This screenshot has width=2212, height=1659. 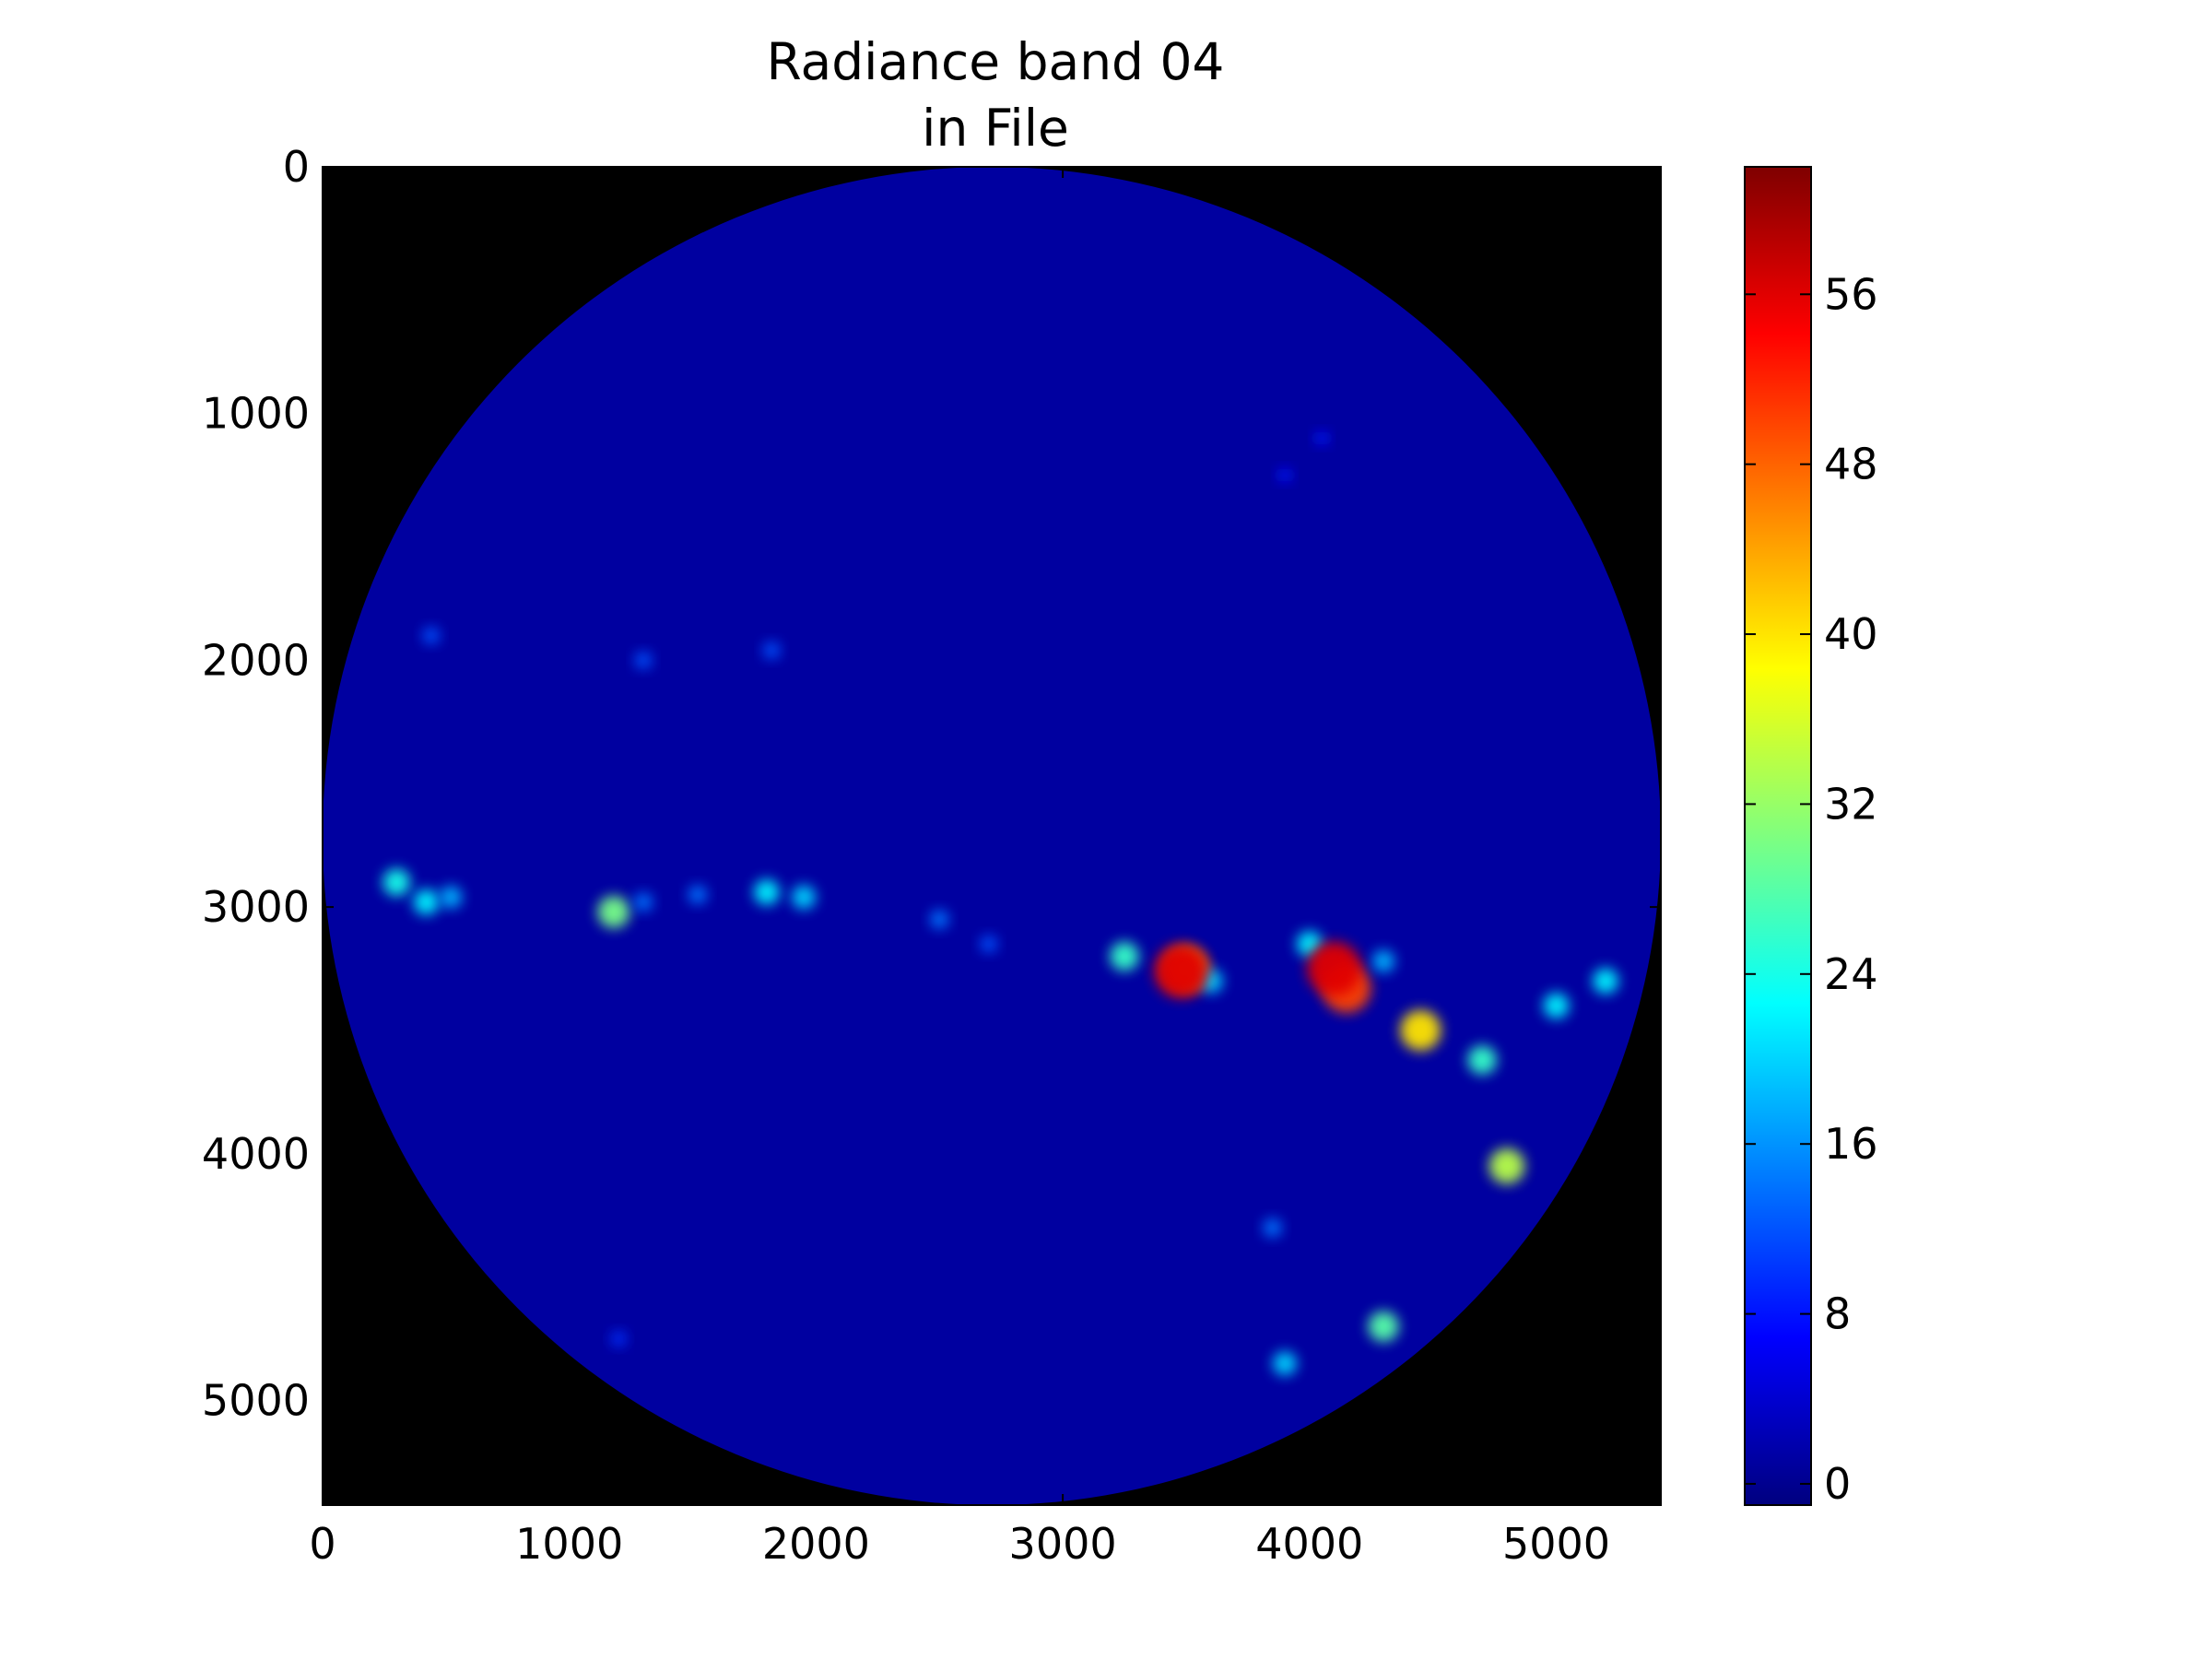 I want to click on chart-title: Radiance band 04 in File, so click(x=996, y=95).